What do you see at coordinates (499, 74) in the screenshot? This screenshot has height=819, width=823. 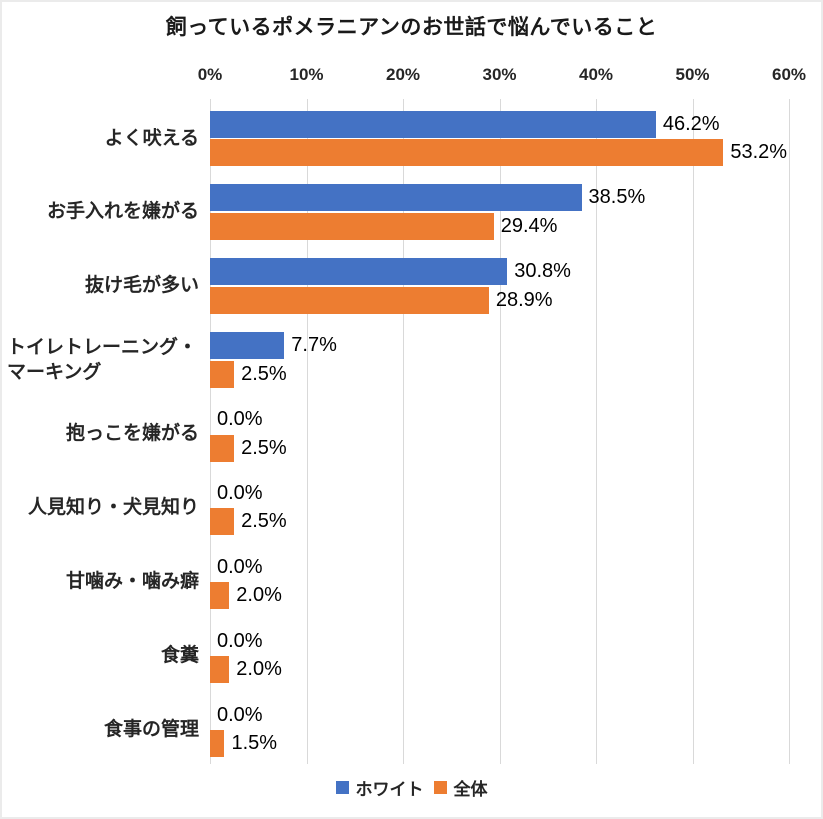 I see `x-axis-tick-label: 30%` at bounding box center [499, 74].